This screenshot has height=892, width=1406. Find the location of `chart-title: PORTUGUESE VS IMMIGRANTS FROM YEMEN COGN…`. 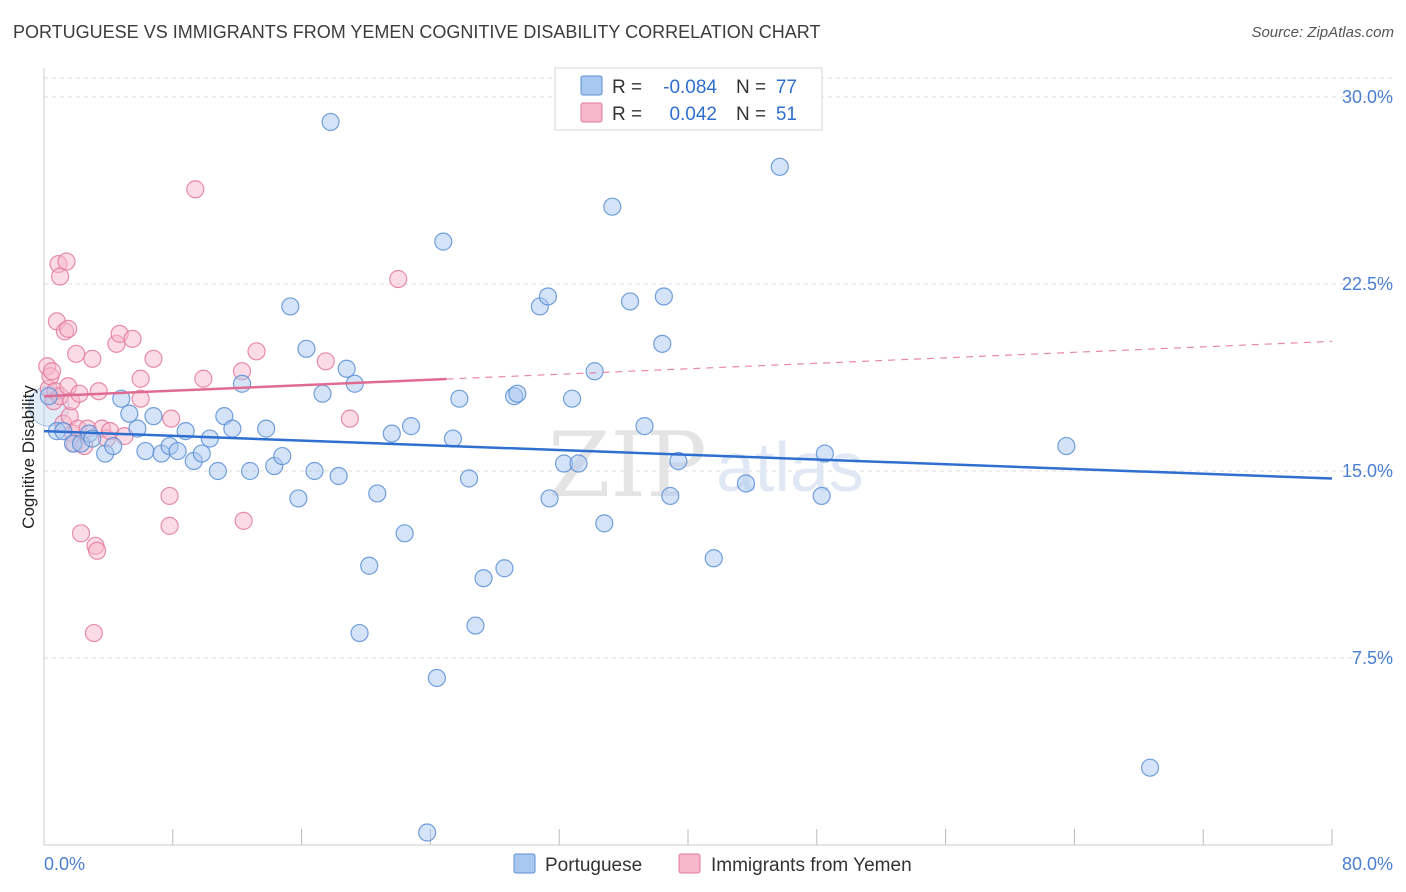

chart-title: PORTUGUESE VS IMMIGRANTS FROM YEMEN COGN… is located at coordinates (417, 32).